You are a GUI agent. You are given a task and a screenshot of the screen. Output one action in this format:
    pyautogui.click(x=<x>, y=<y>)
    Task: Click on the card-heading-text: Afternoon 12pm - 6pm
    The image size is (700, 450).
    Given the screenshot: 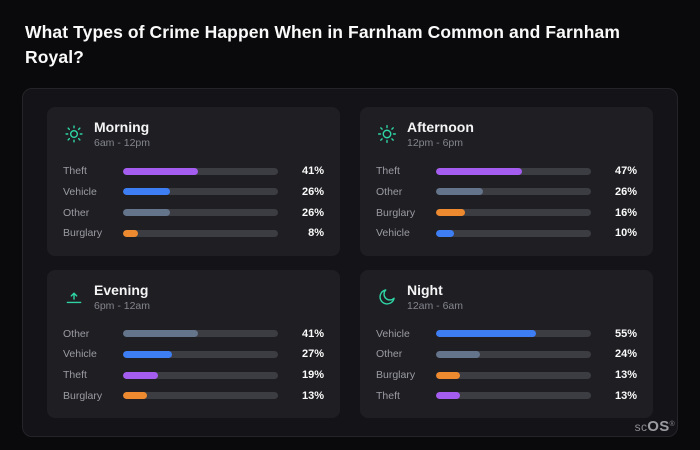 What is the action you would take?
    pyautogui.click(x=440, y=134)
    